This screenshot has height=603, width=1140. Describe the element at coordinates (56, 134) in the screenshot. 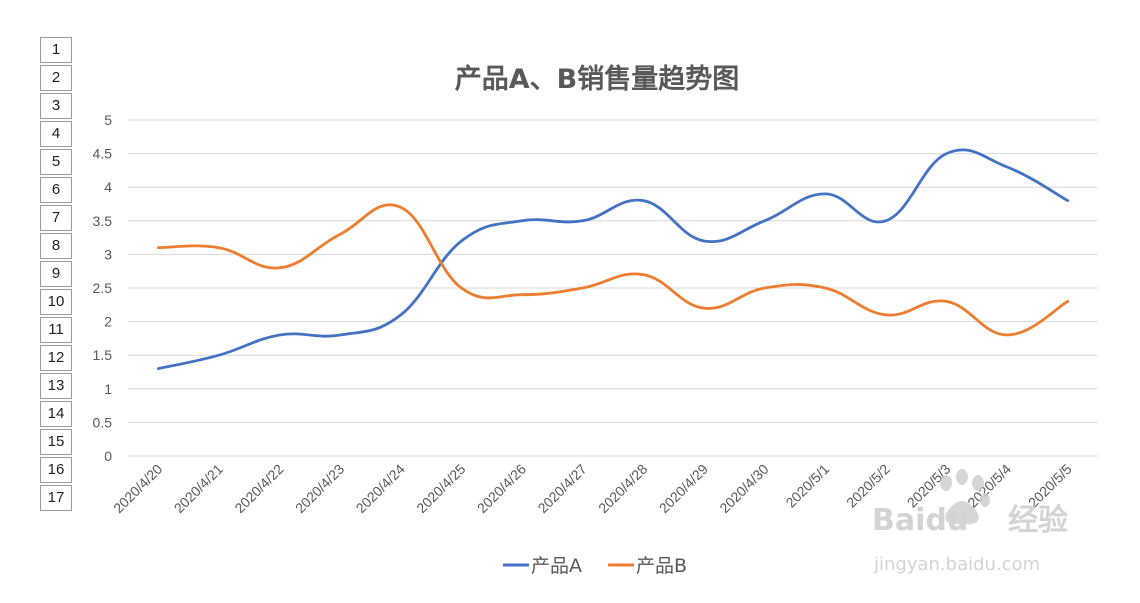

I see `row-header: 4` at that location.